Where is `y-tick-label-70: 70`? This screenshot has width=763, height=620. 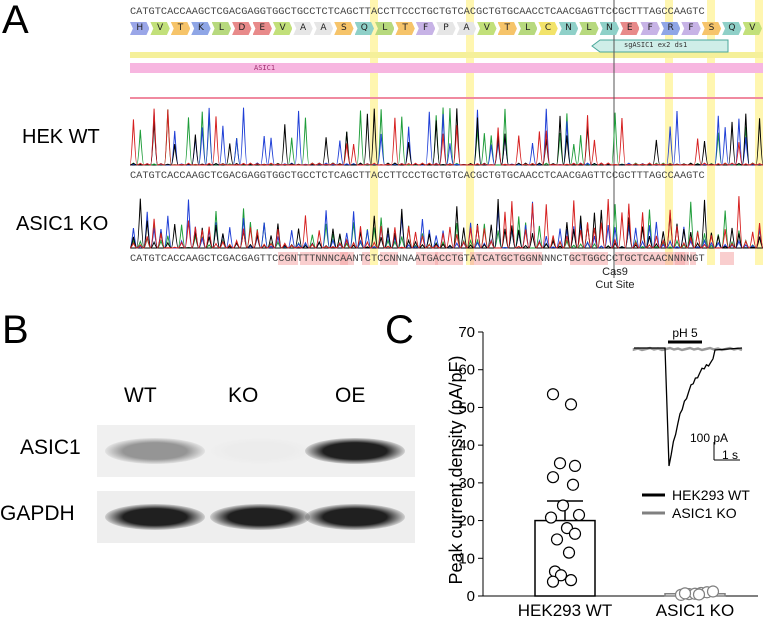 y-tick-label-70: 70 is located at coordinates (466, 332).